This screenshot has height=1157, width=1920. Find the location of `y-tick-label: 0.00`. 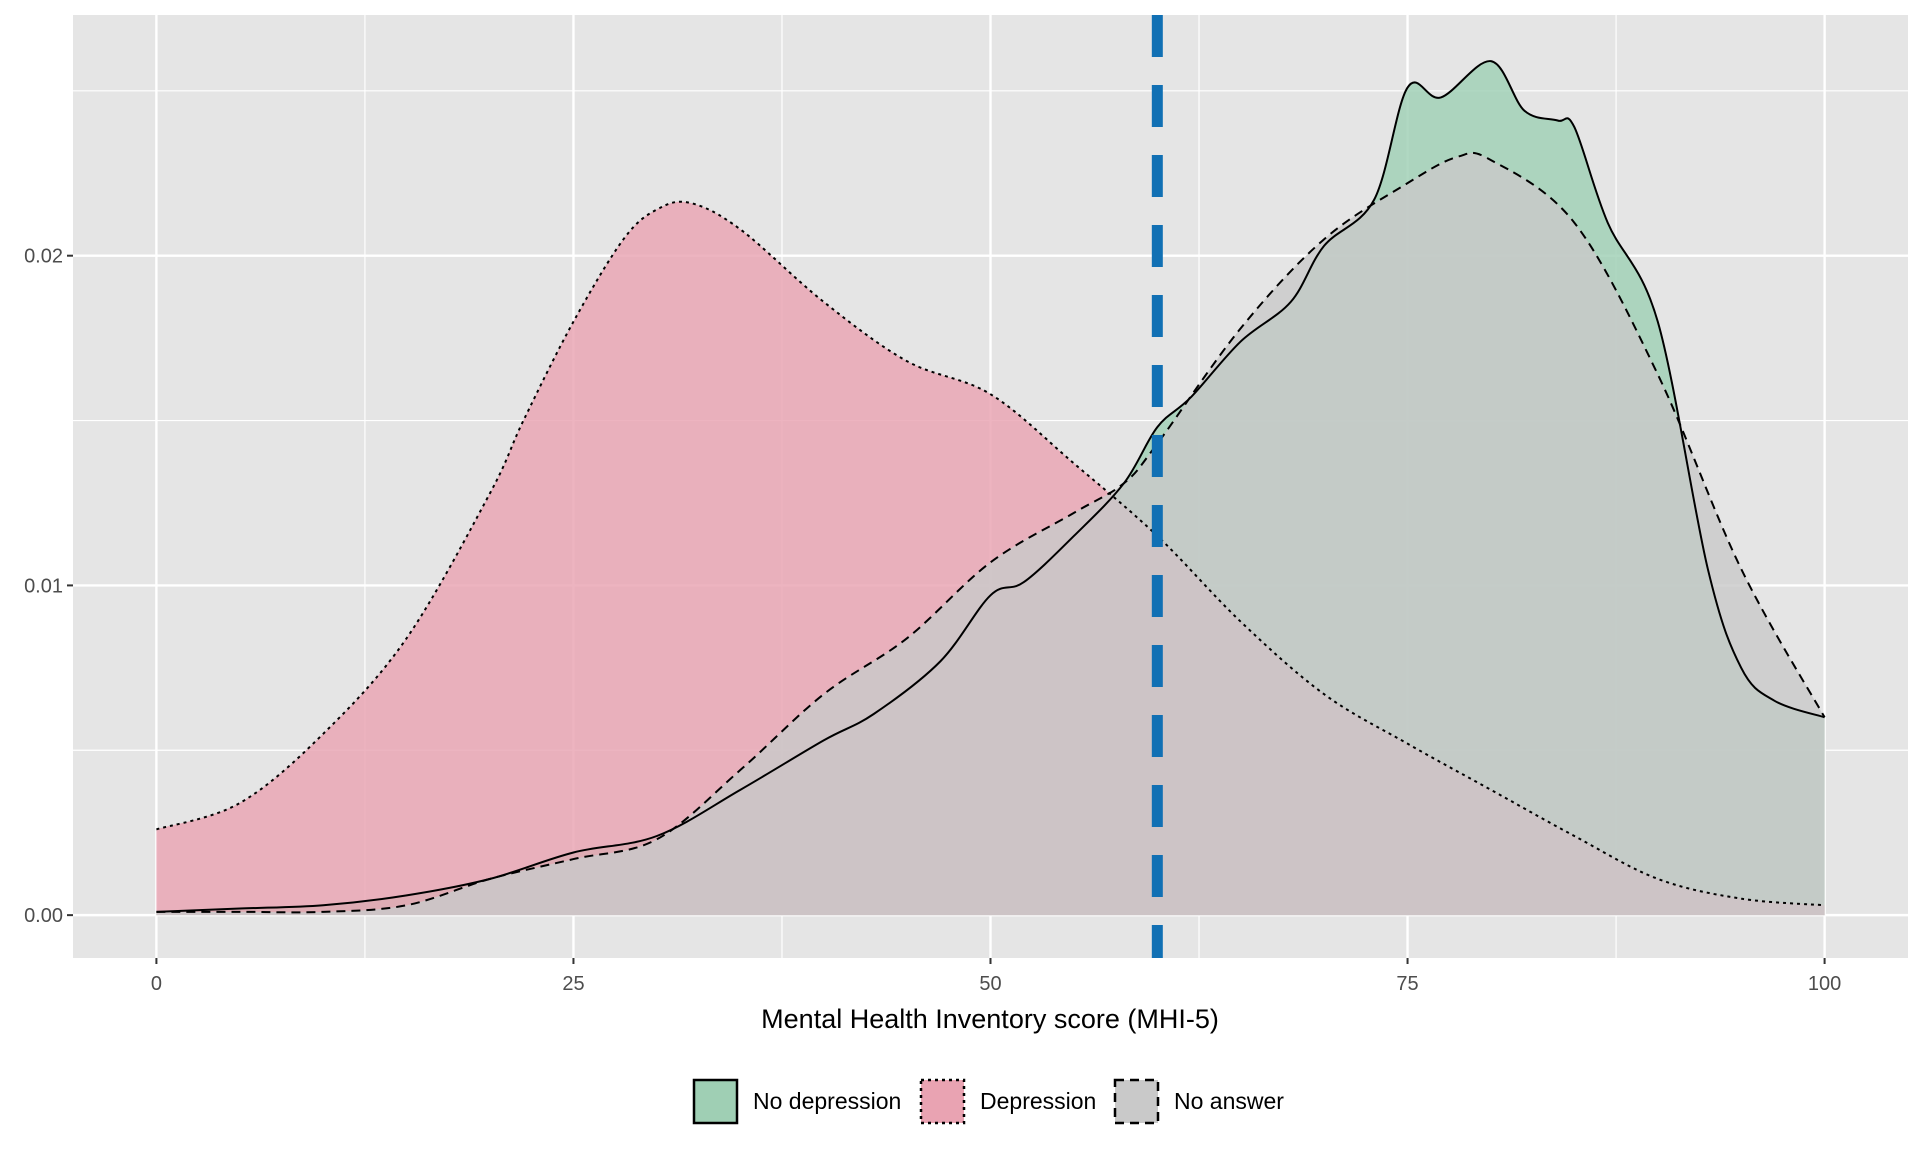

y-tick-label: 0.00 is located at coordinates (43, 916).